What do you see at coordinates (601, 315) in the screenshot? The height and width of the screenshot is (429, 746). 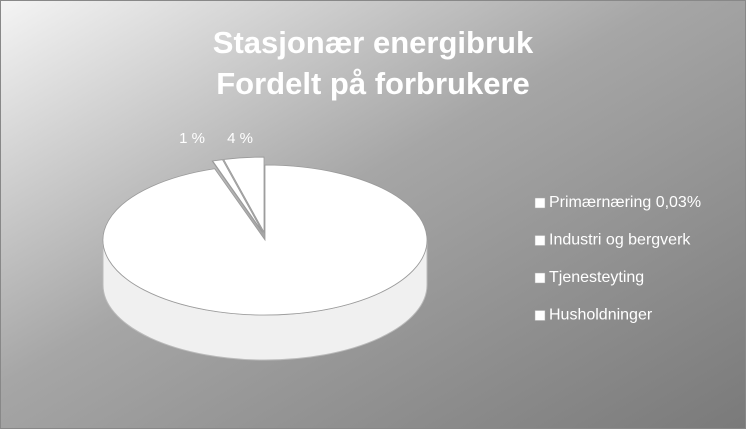 I see `legend-label: Husholdninger` at bounding box center [601, 315].